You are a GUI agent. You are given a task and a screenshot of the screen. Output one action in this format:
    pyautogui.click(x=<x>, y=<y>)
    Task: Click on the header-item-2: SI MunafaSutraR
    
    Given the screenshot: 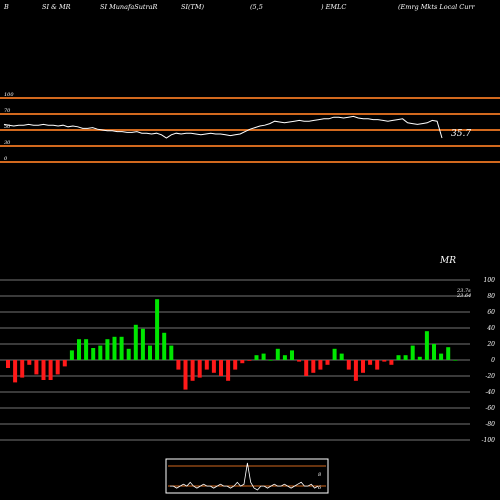 What is the action you would take?
    pyautogui.click(x=129, y=7)
    